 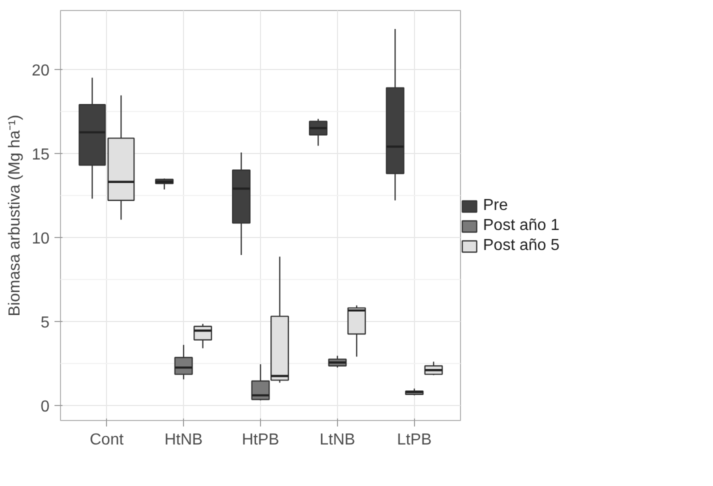 I want to click on legend-label: Post año 5, so click(x=521, y=246).